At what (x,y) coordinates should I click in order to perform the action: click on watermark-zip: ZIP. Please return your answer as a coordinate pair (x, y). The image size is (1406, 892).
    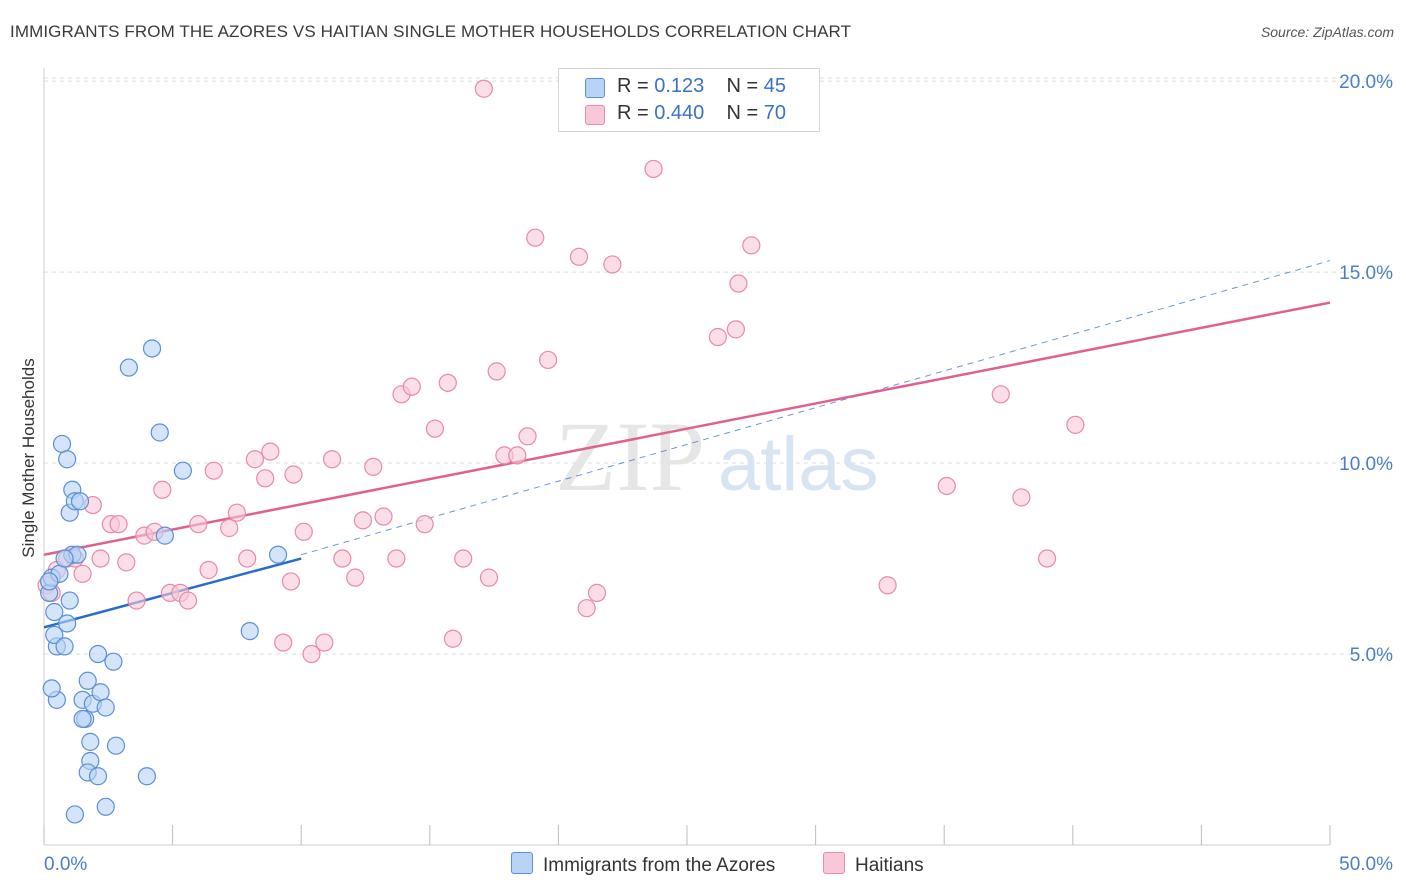
    Looking at the image, I should click on (630, 456).